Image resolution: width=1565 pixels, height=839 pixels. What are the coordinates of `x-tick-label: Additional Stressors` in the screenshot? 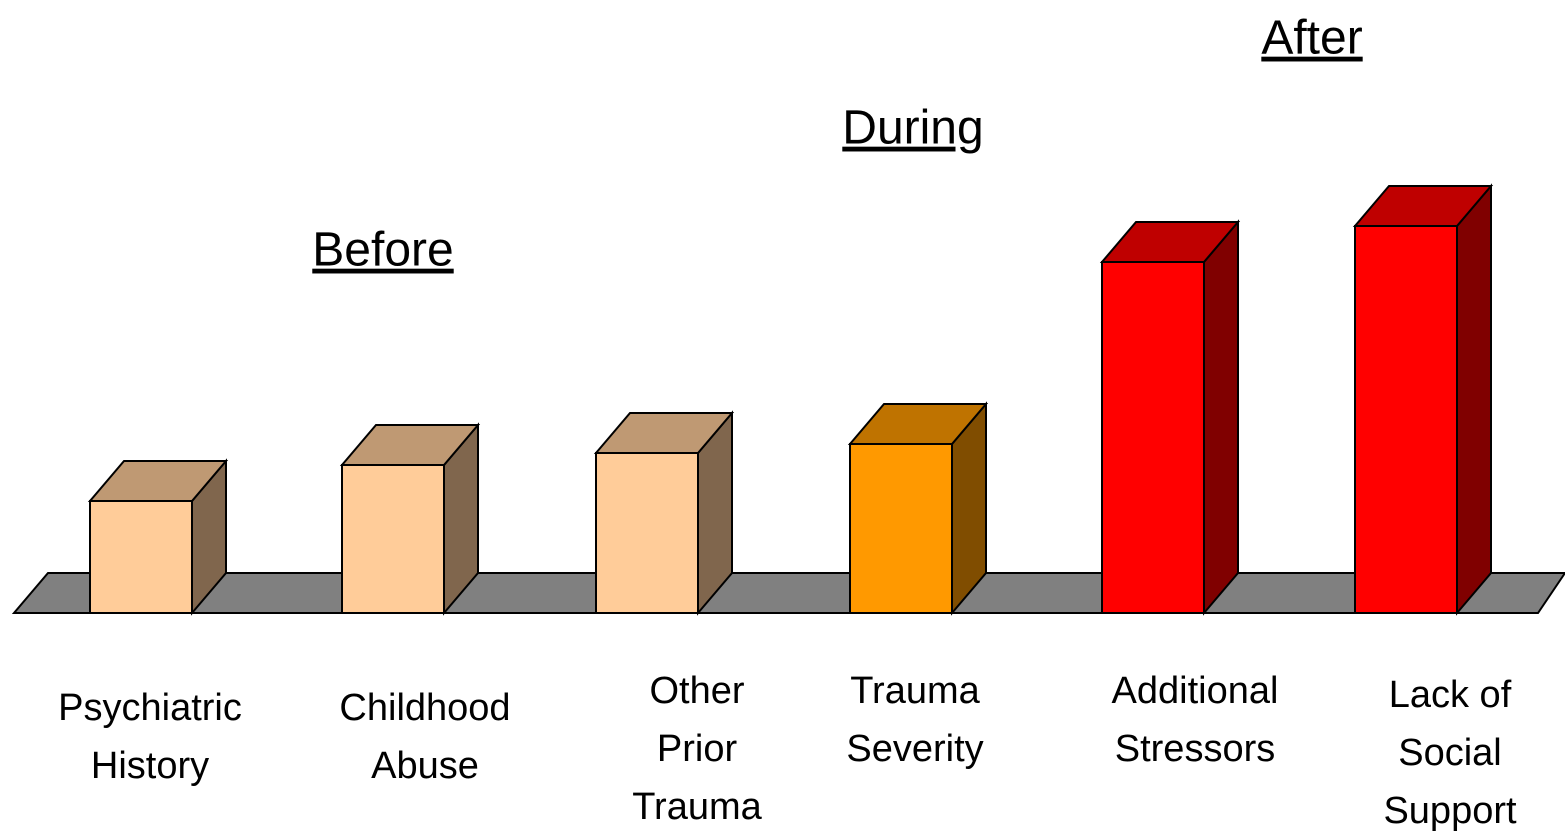 It's located at (1195, 720).